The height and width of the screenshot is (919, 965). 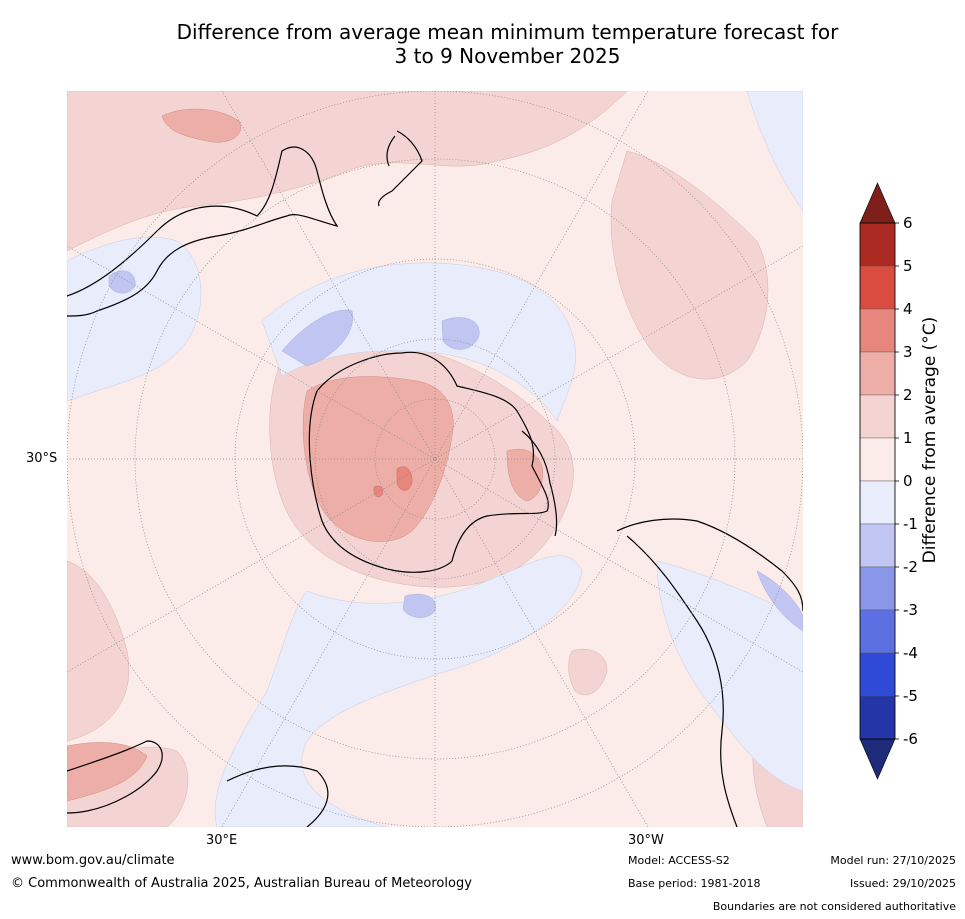 What do you see at coordinates (908, 352) in the screenshot?
I see `colorbar-tick-label: 3` at bounding box center [908, 352].